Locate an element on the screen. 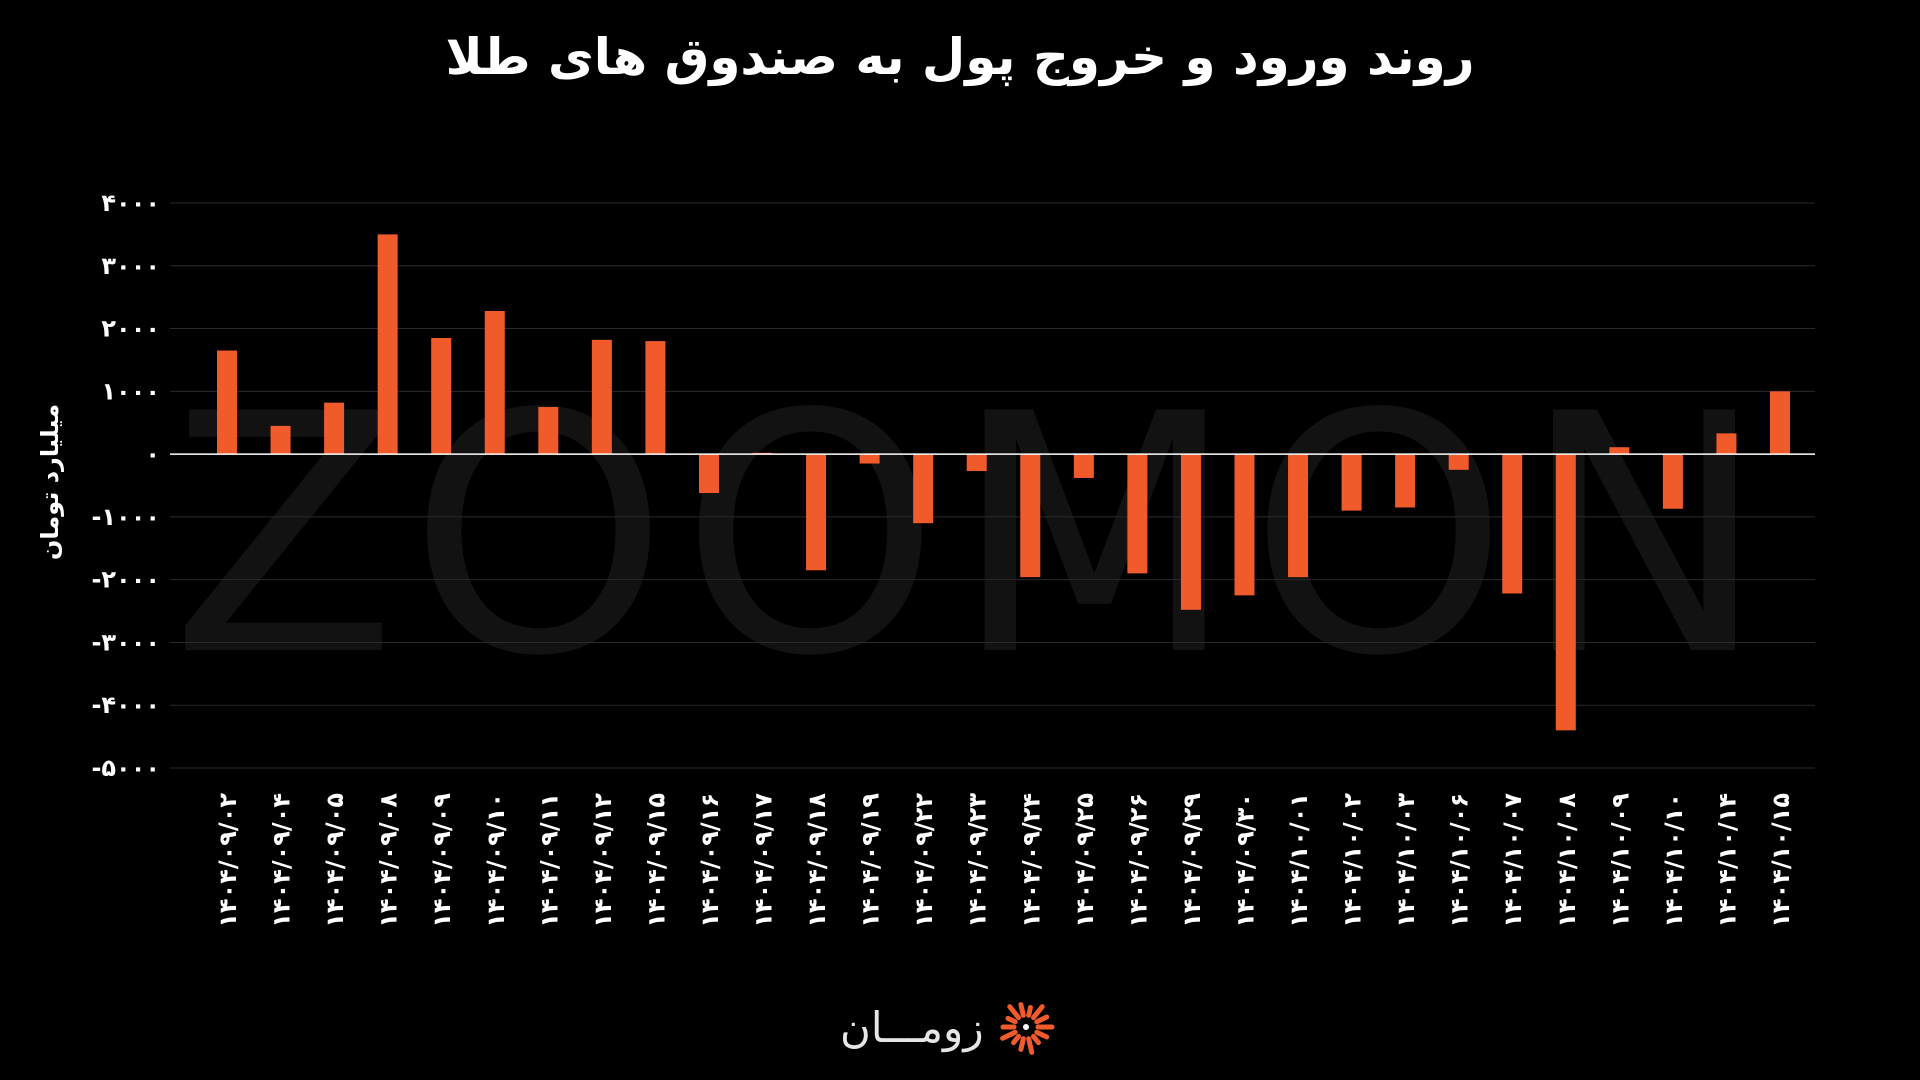 The image size is (1920, 1080). x-tick-label: ۱۴۰۴/۱۰/۰۱ is located at coordinates (1299, 860).